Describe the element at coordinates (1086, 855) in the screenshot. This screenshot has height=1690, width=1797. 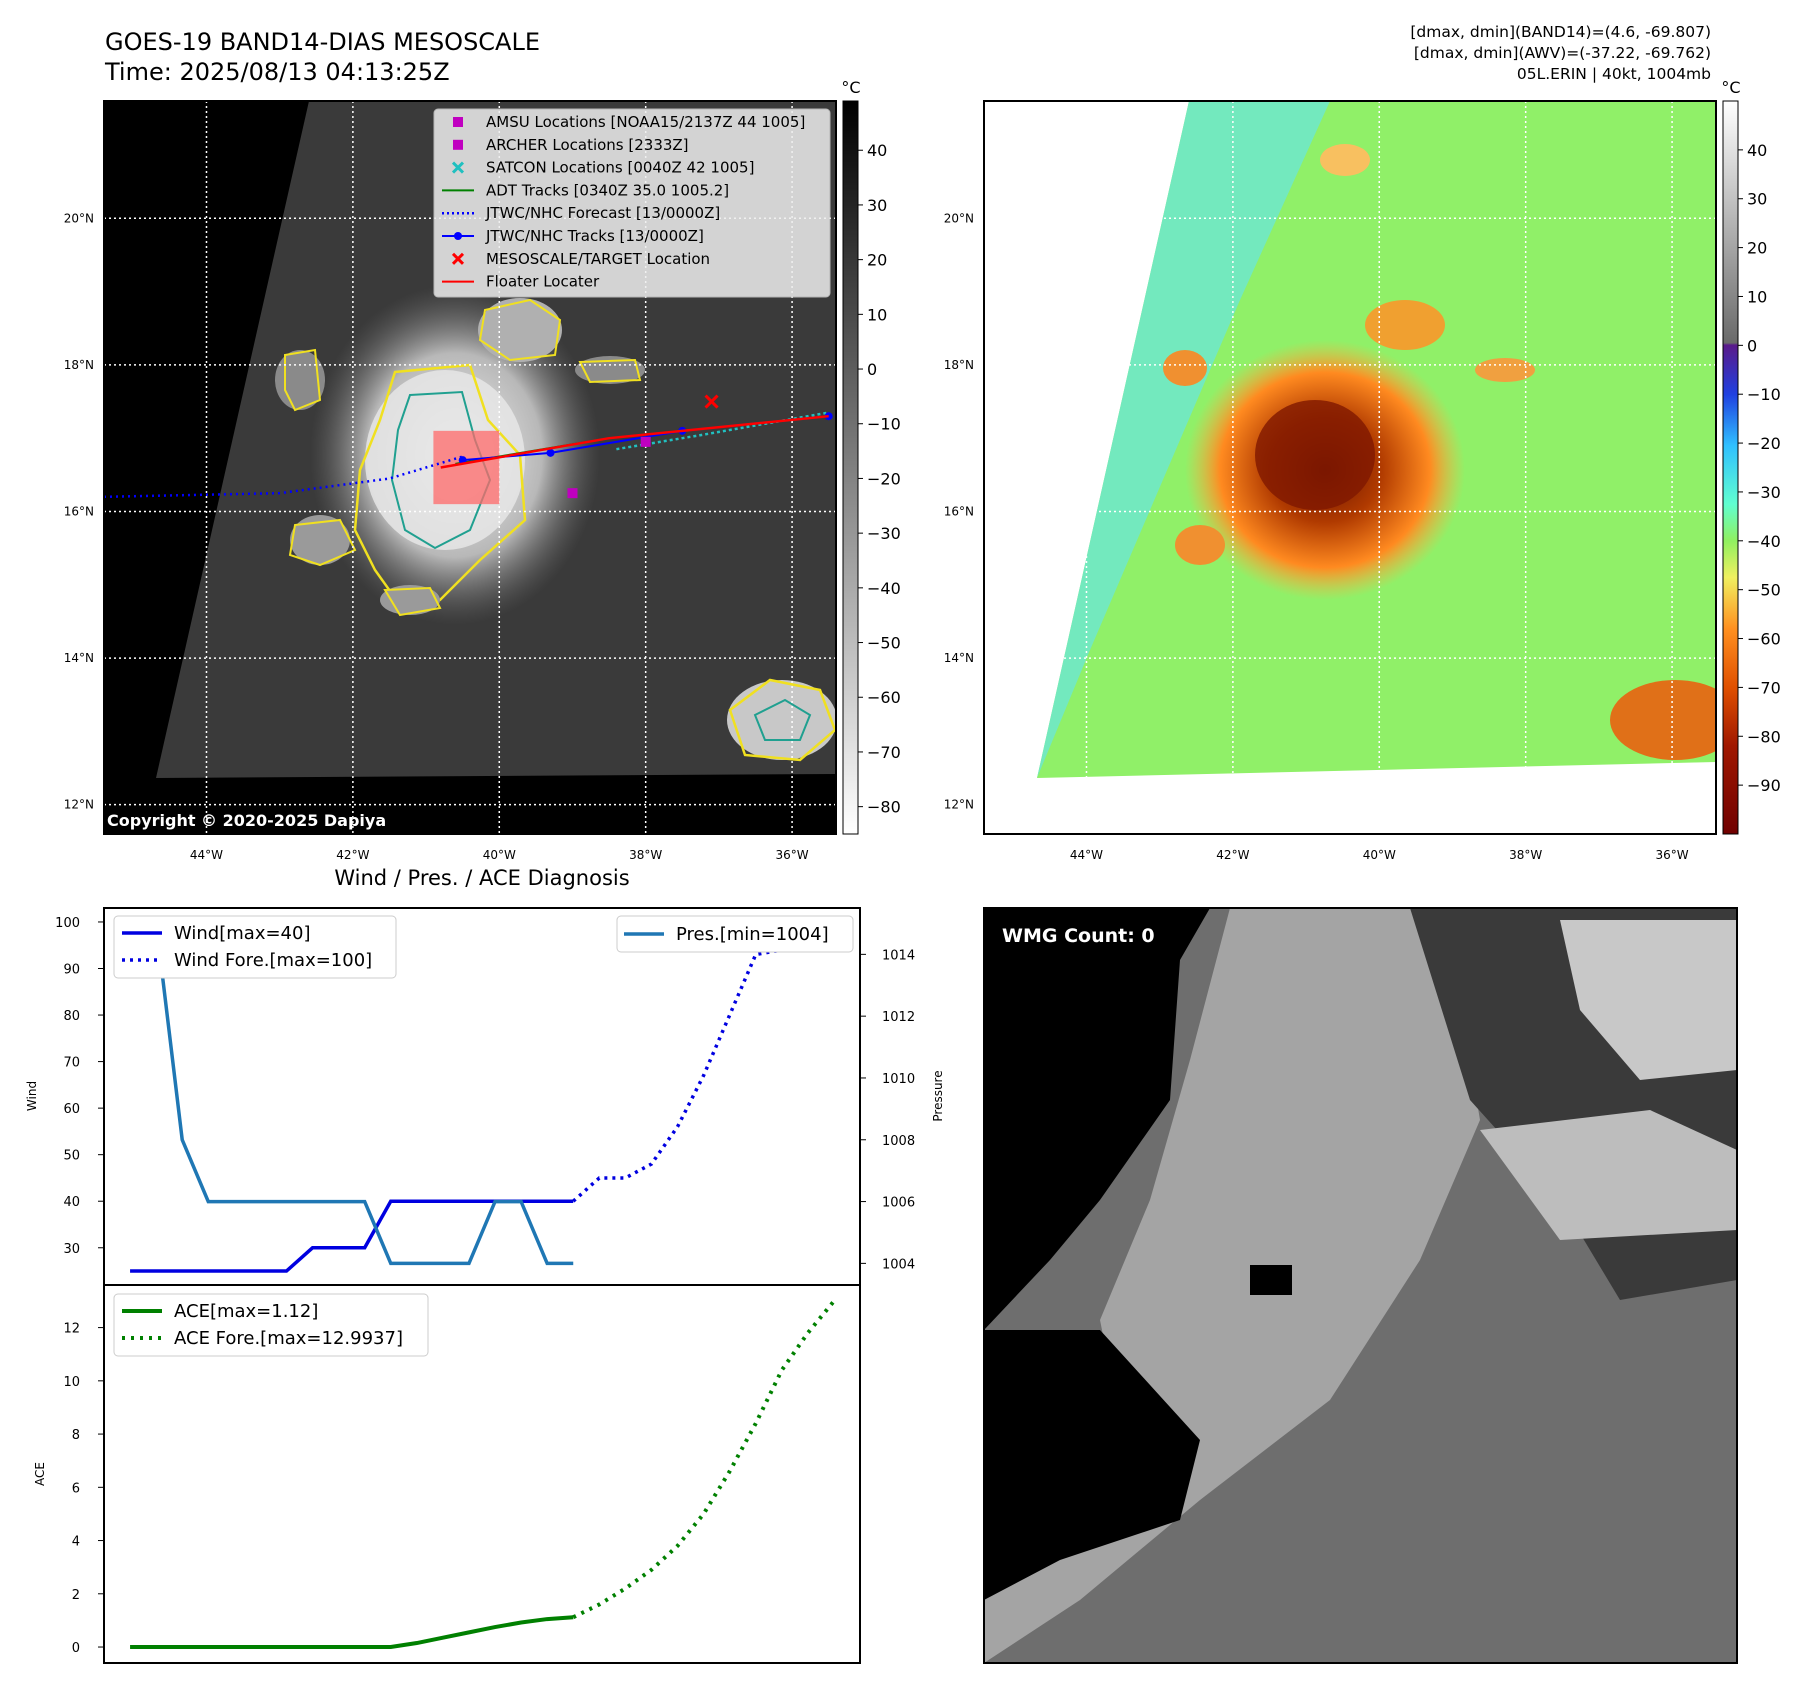
I see `longitude-label: 44°W` at that location.